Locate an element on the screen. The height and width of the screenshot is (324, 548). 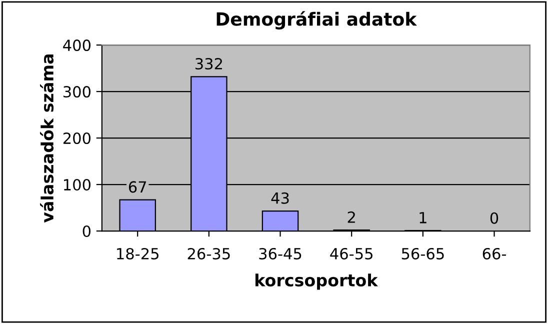
data-label: 1 is located at coordinates (423, 218).